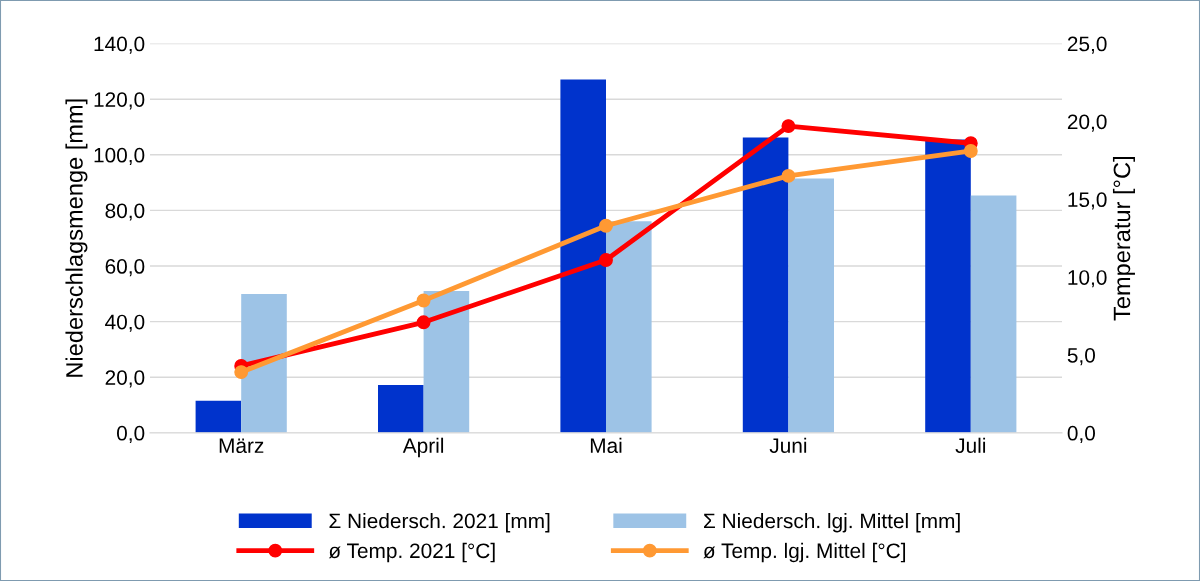 Image resolution: width=1200 pixels, height=581 pixels. Describe the element at coordinates (76, 238) in the screenshot. I see `y-axis-title: Niederschlagsmenge [mm]` at that location.